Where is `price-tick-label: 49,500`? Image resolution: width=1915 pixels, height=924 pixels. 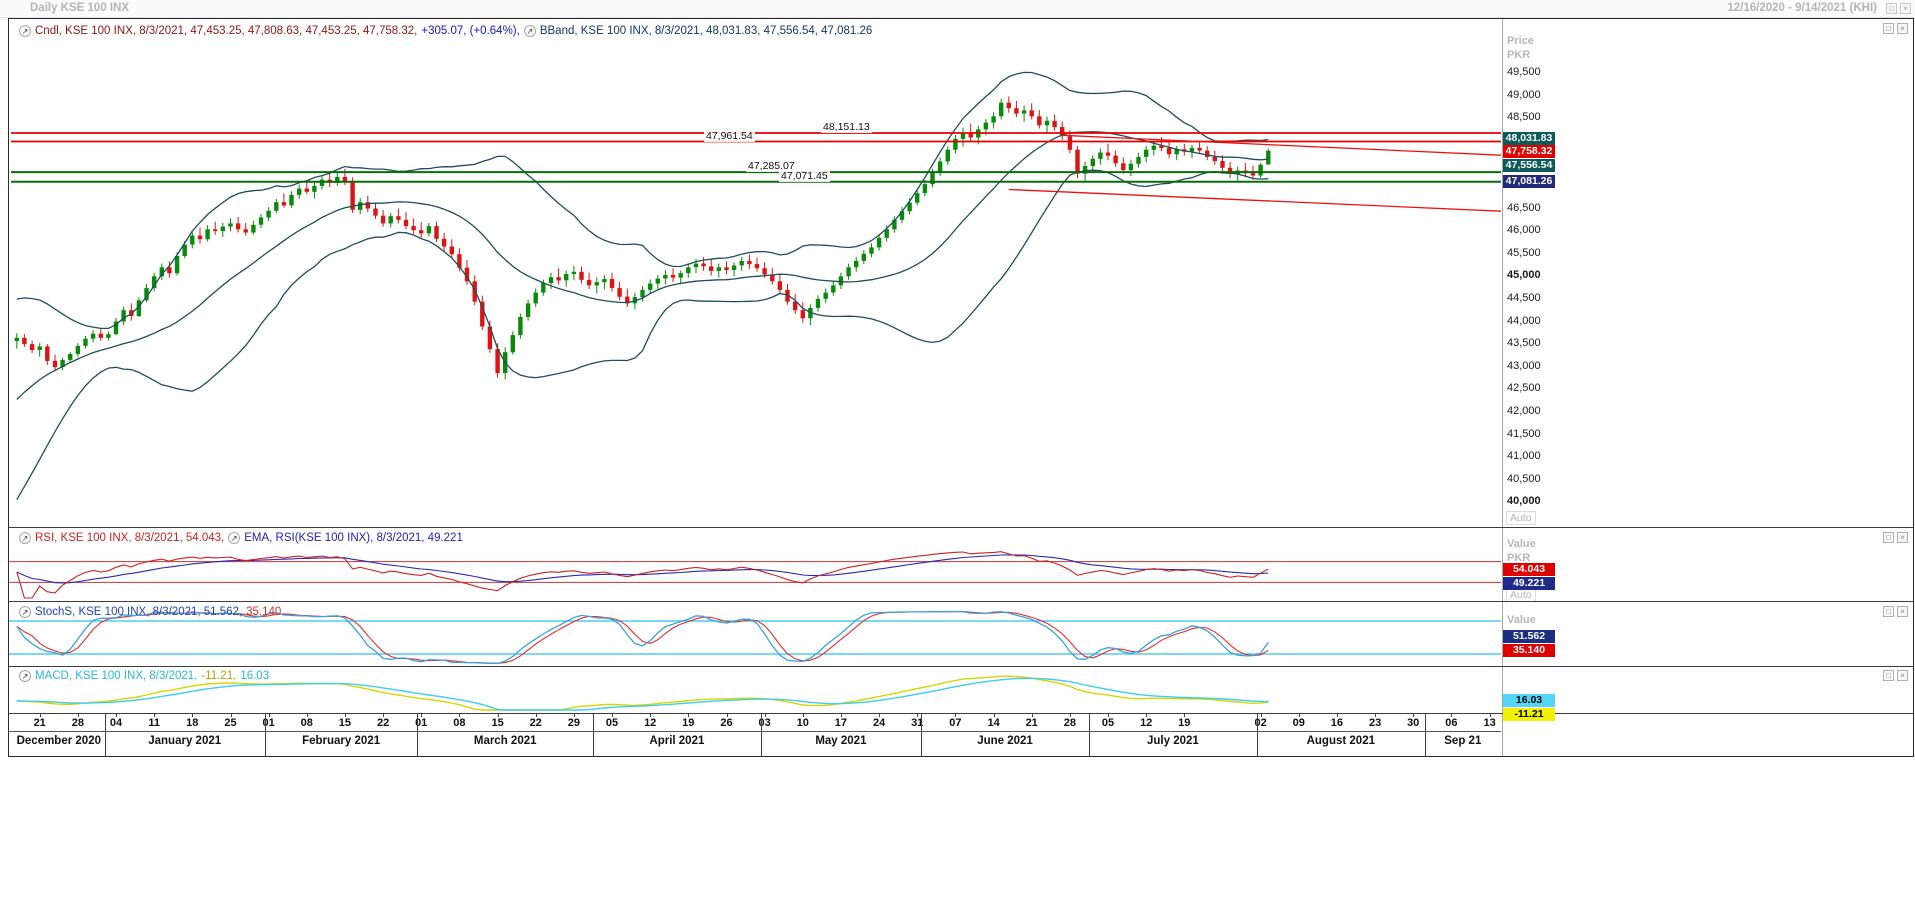 price-tick-label: 49,500 is located at coordinates (1524, 72).